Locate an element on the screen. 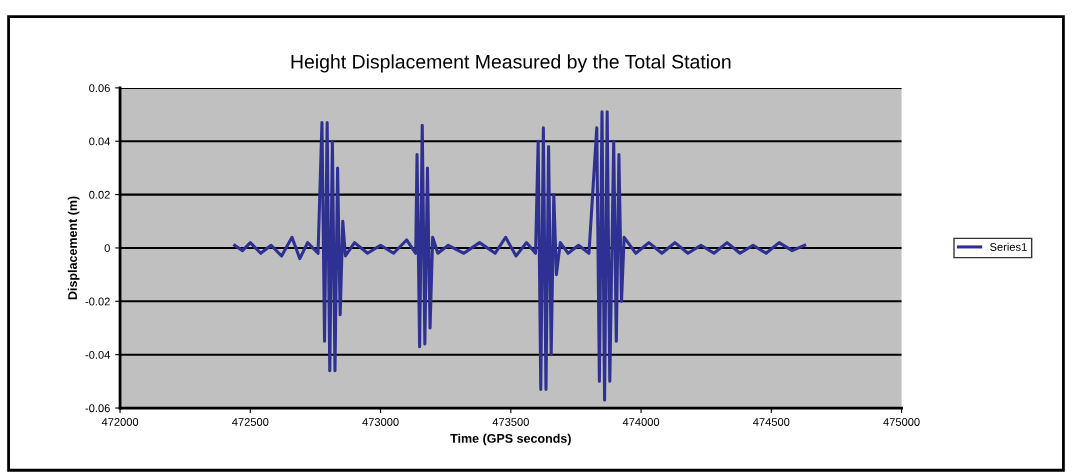 The image size is (1072, 475). x-tick-label: 474000 is located at coordinates (641, 422).